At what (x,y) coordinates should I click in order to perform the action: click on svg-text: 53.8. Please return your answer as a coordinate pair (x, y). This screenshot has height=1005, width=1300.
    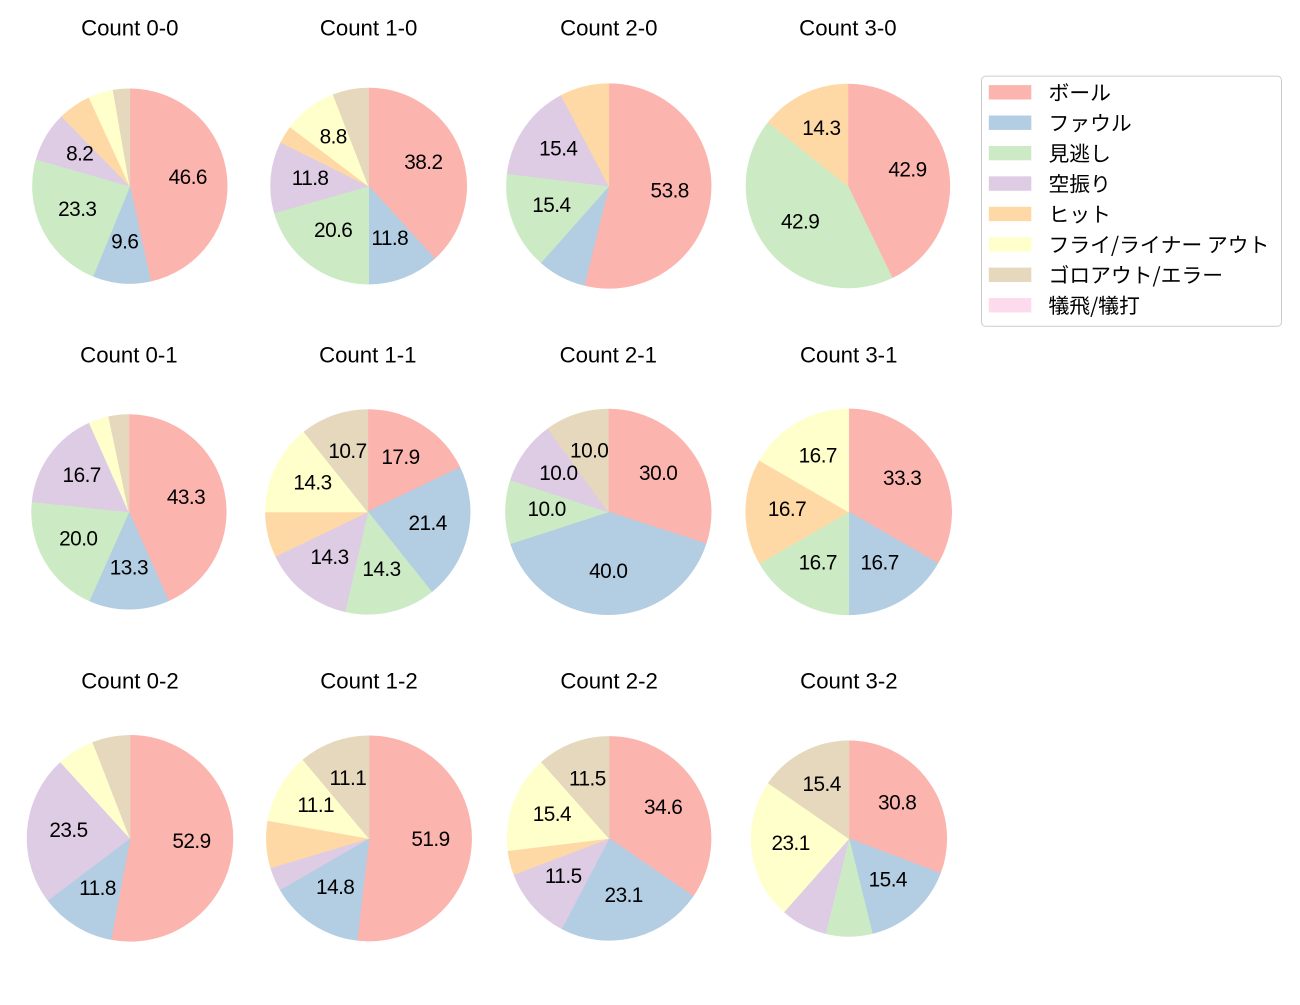
    Looking at the image, I should click on (670, 191).